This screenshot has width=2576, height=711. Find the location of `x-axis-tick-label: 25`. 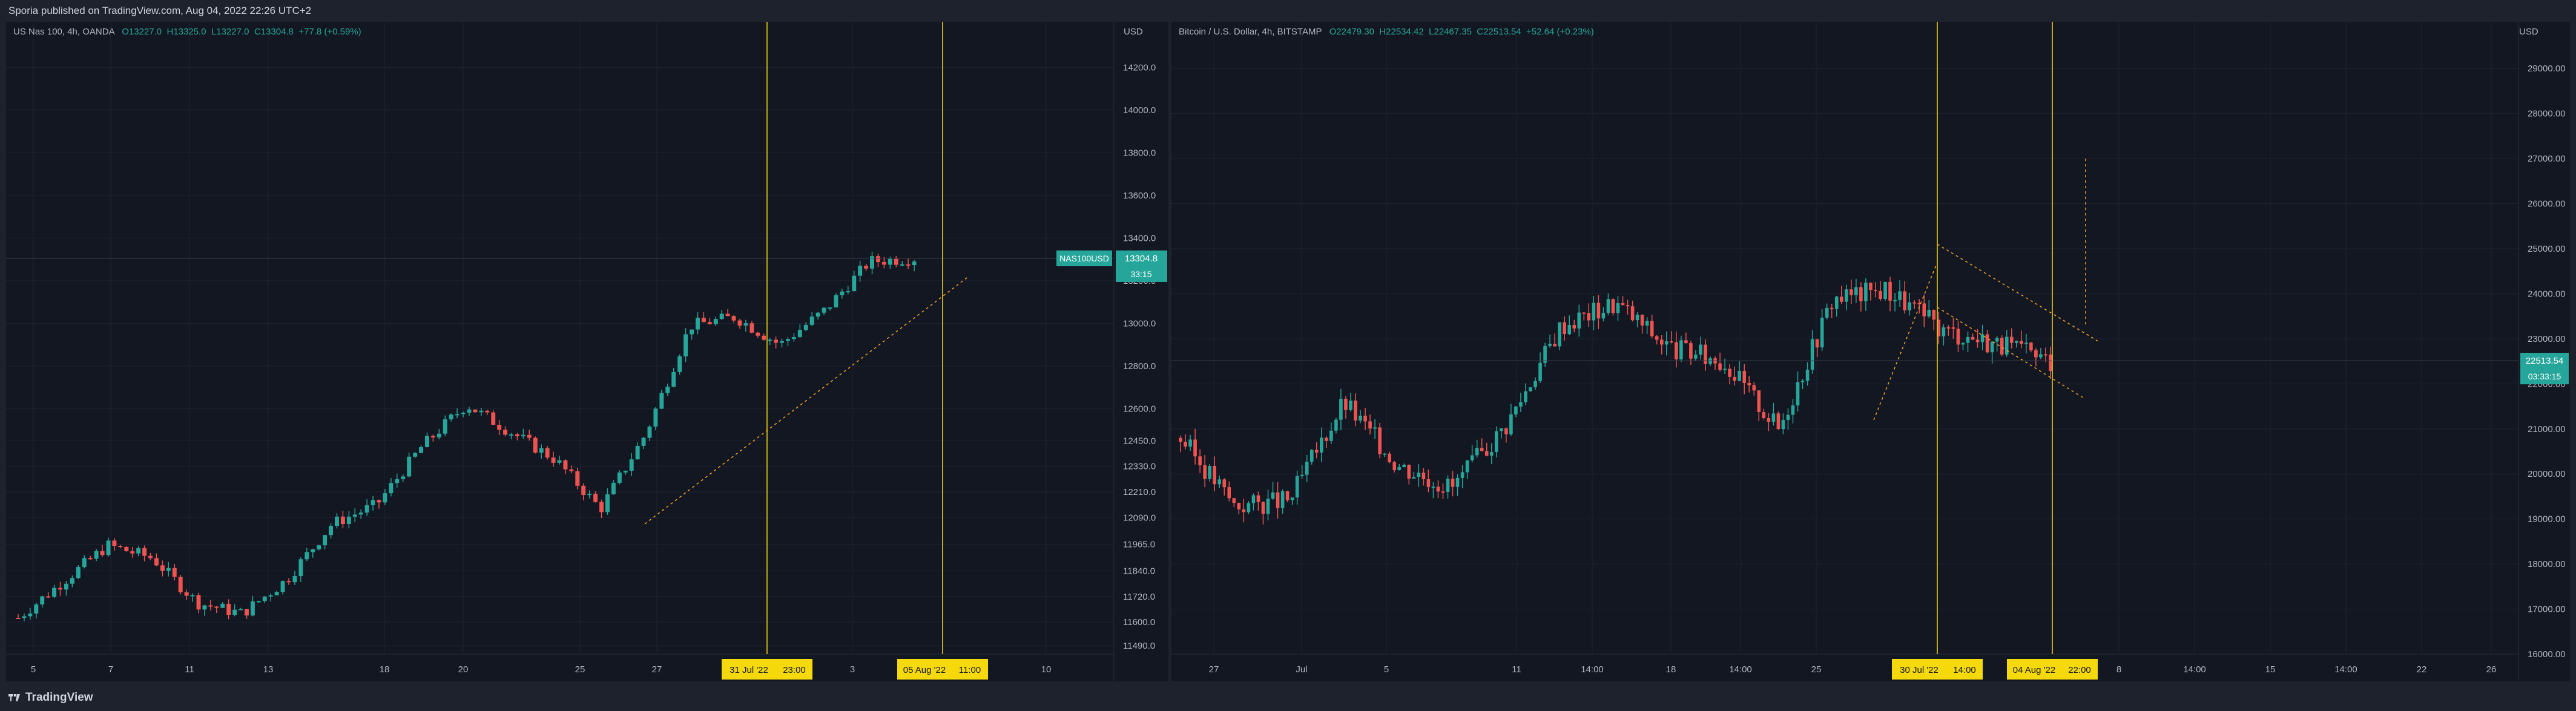

x-axis-tick-label: 25 is located at coordinates (1816, 669).